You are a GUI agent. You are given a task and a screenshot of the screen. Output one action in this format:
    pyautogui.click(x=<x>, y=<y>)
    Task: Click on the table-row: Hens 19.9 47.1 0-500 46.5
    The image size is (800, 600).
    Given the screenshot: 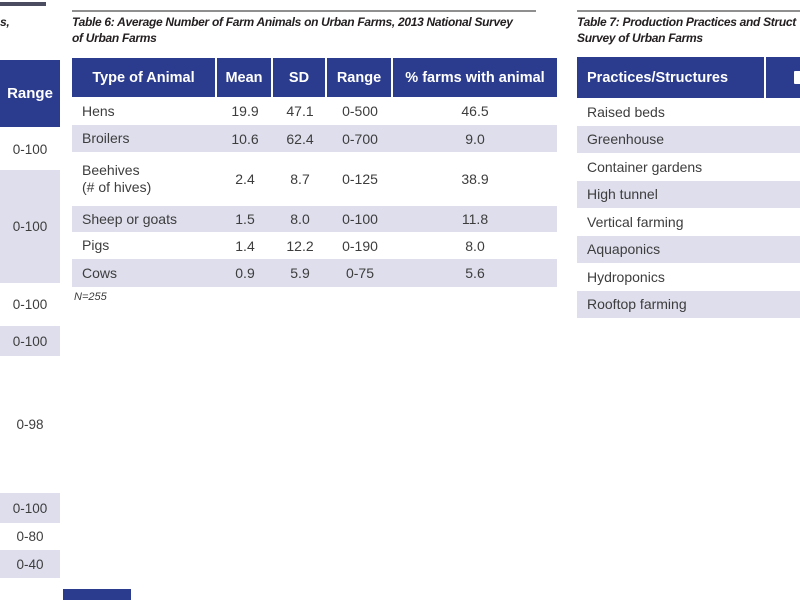 What is the action you would take?
    pyautogui.click(x=314, y=111)
    